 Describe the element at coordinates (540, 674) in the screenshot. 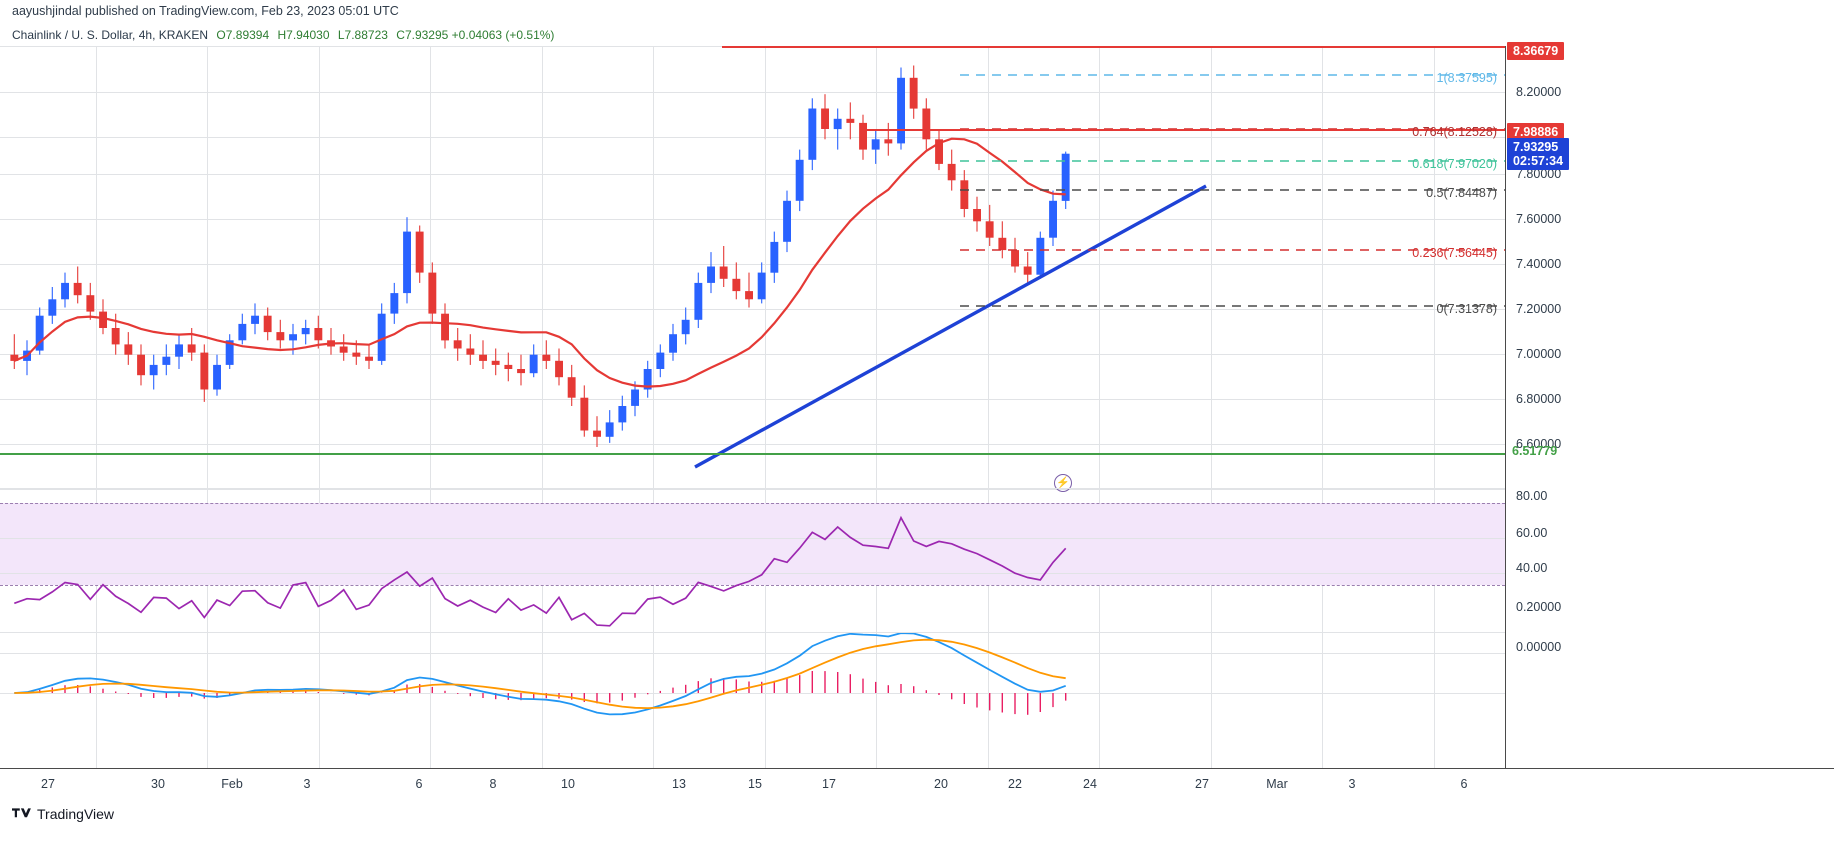

I see `macd-series` at that location.